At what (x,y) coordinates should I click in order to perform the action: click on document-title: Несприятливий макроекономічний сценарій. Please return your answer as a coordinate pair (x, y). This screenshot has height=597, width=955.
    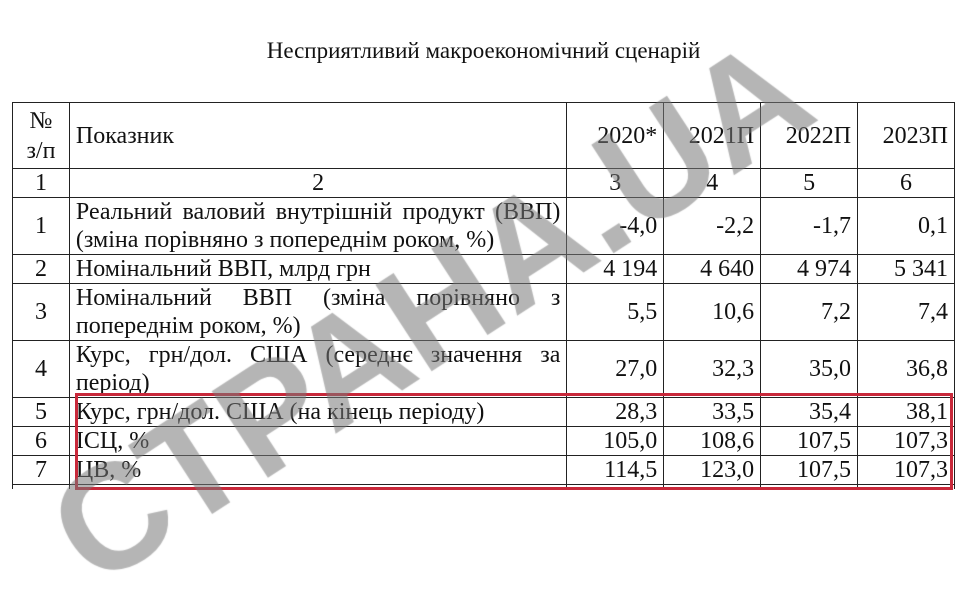
    Looking at the image, I should click on (483, 50).